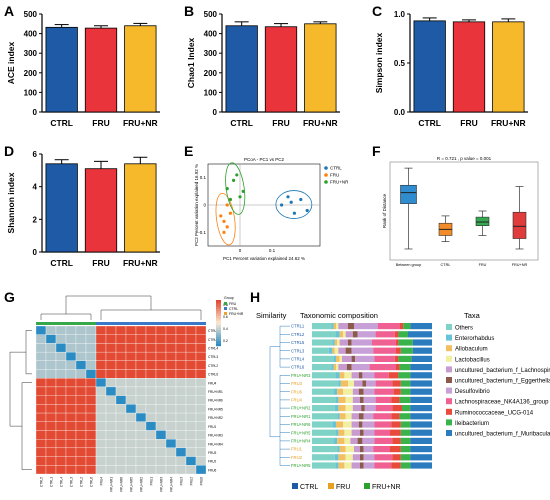  What do you see at coordinates (298, 334) in the screenshot?
I see `sample-label: CTRL2` at bounding box center [298, 334].